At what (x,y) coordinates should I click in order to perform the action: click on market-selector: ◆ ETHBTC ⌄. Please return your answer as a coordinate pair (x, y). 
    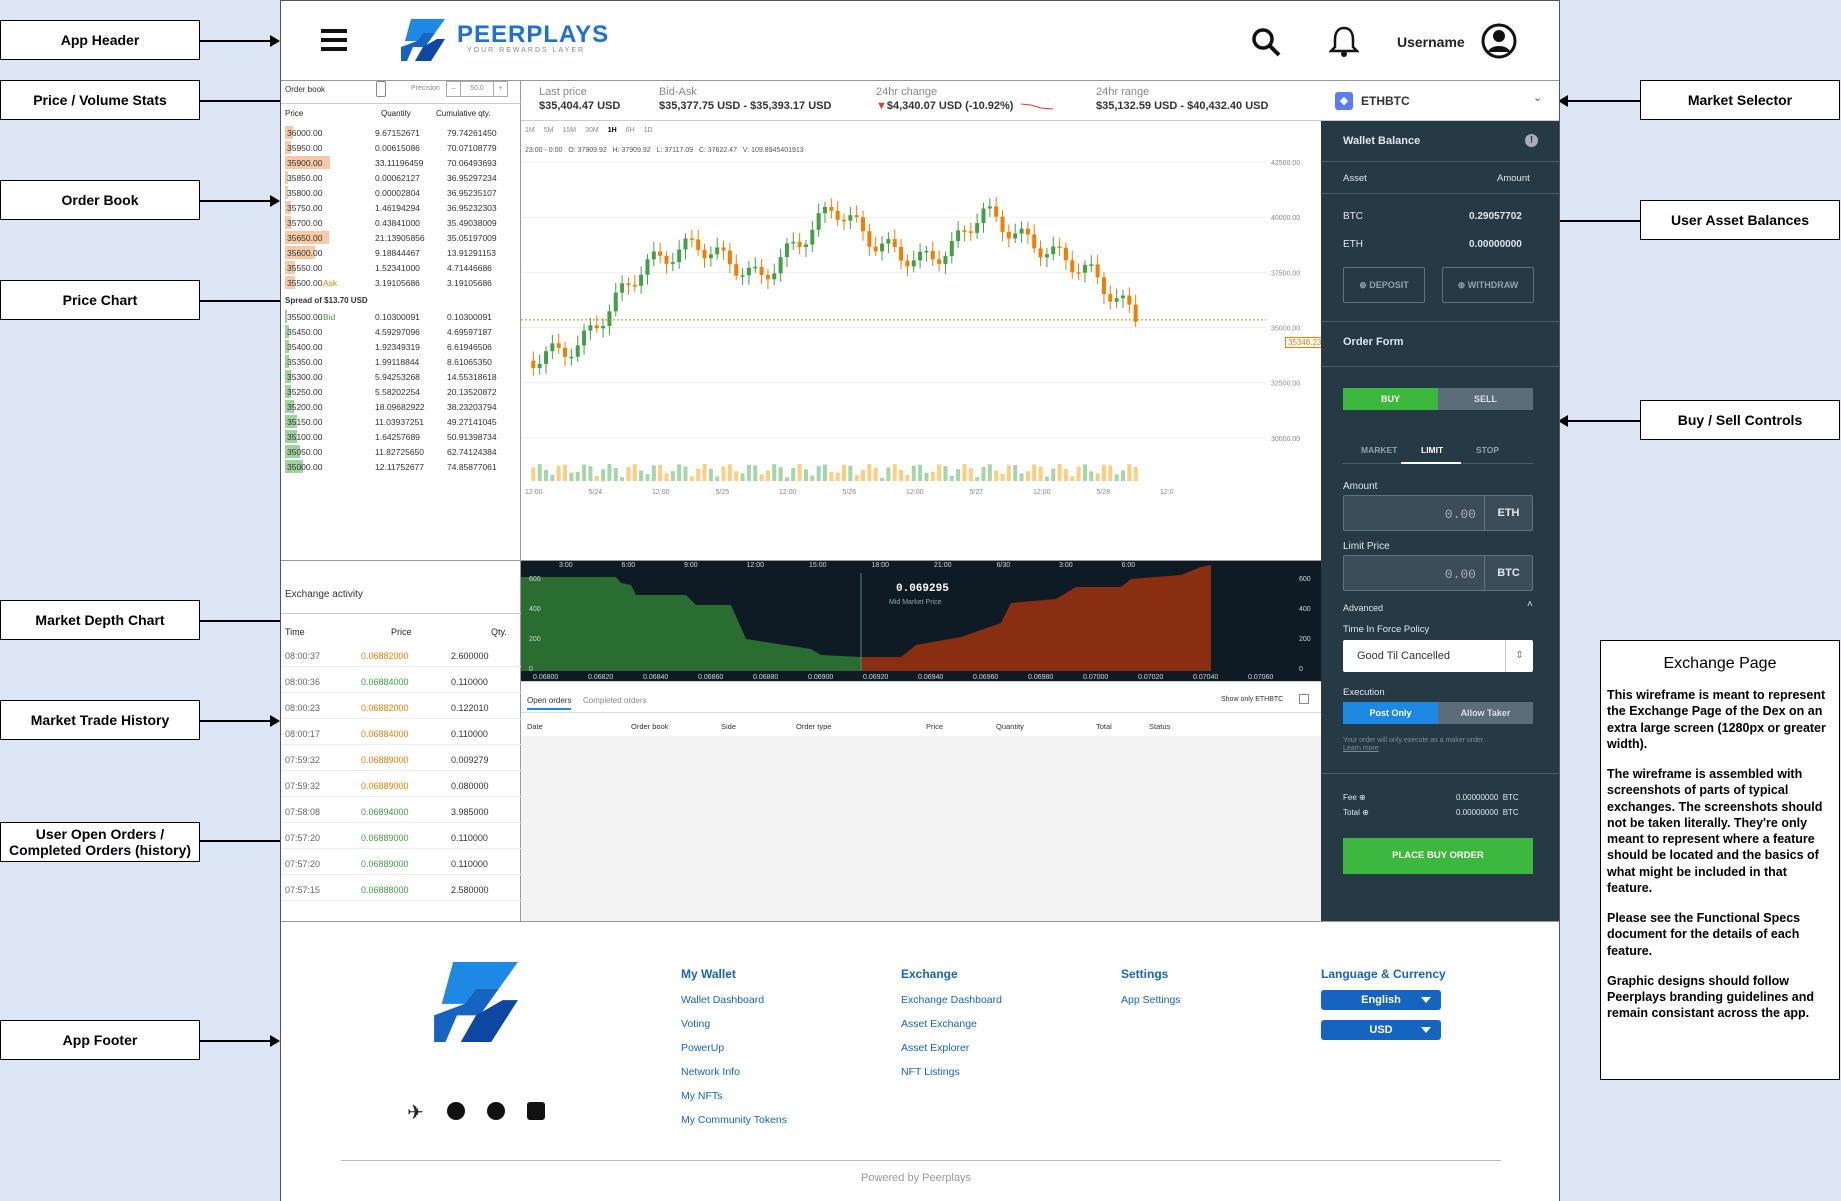
    Looking at the image, I should click on (1440, 101).